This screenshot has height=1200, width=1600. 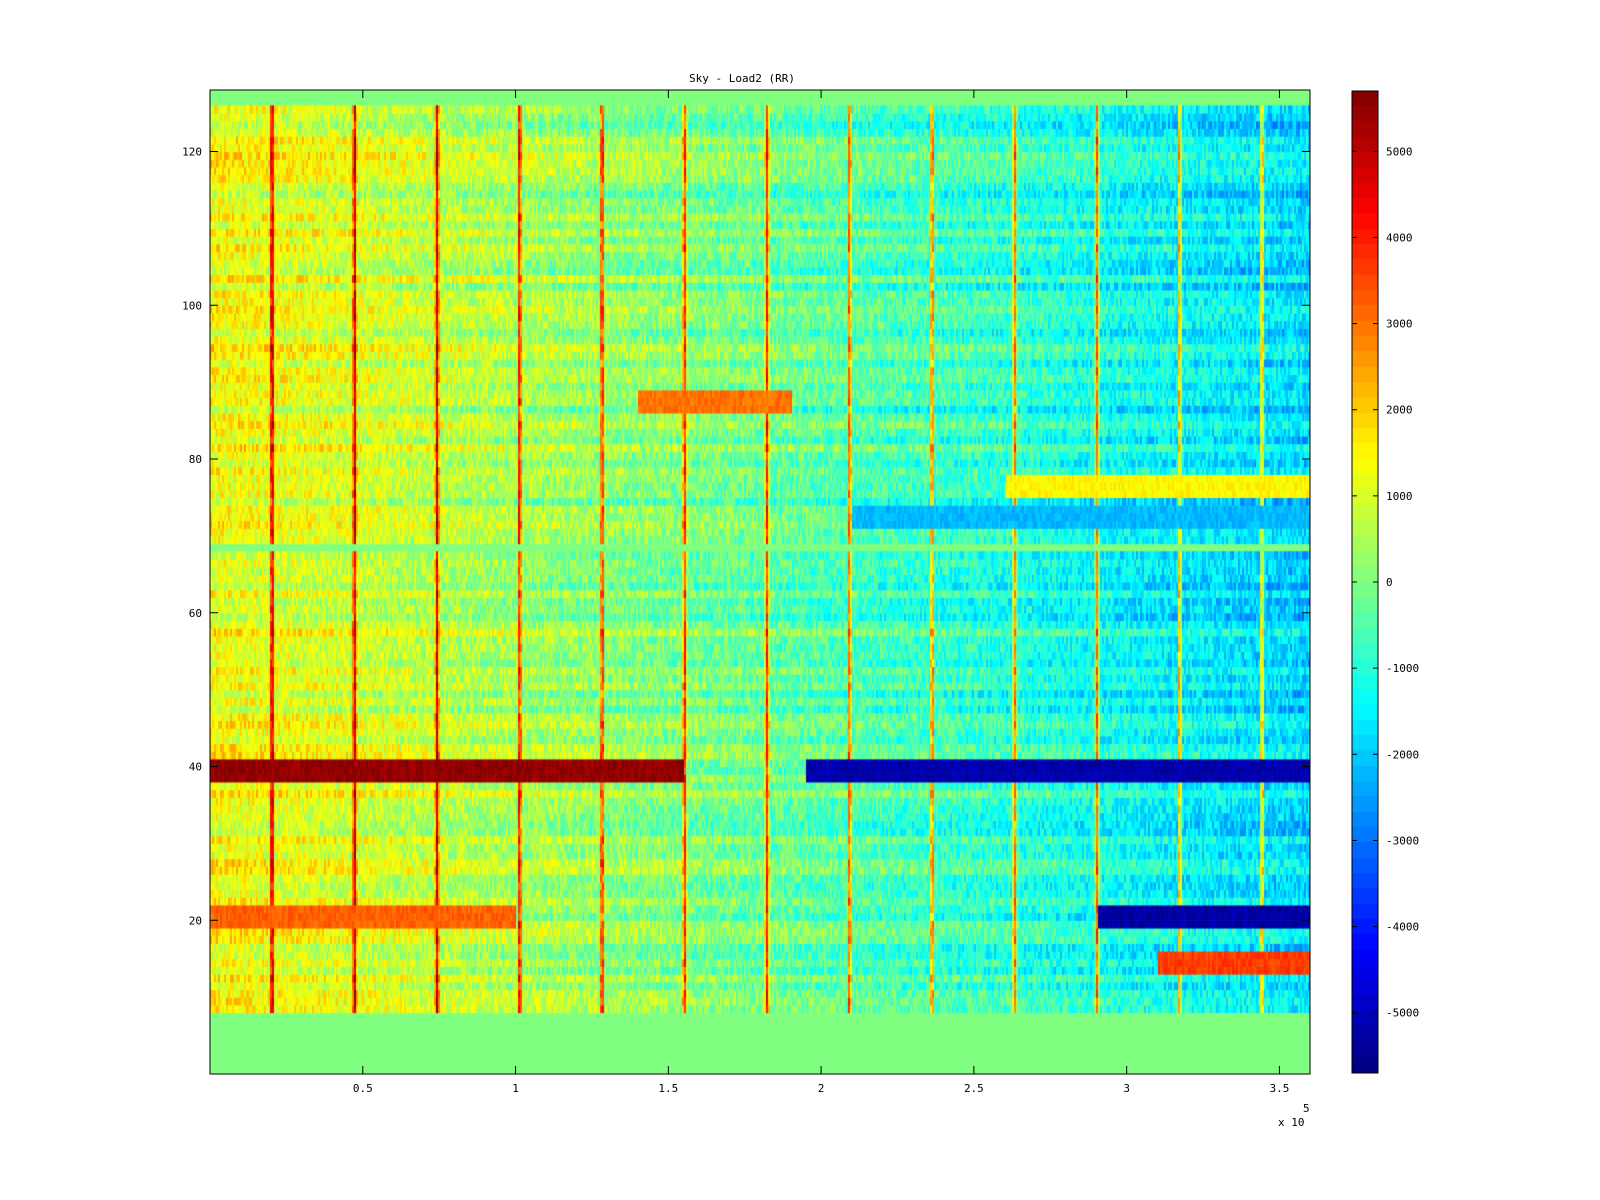 I want to click on colorbar-tick-label: -2000, so click(x=1402, y=754).